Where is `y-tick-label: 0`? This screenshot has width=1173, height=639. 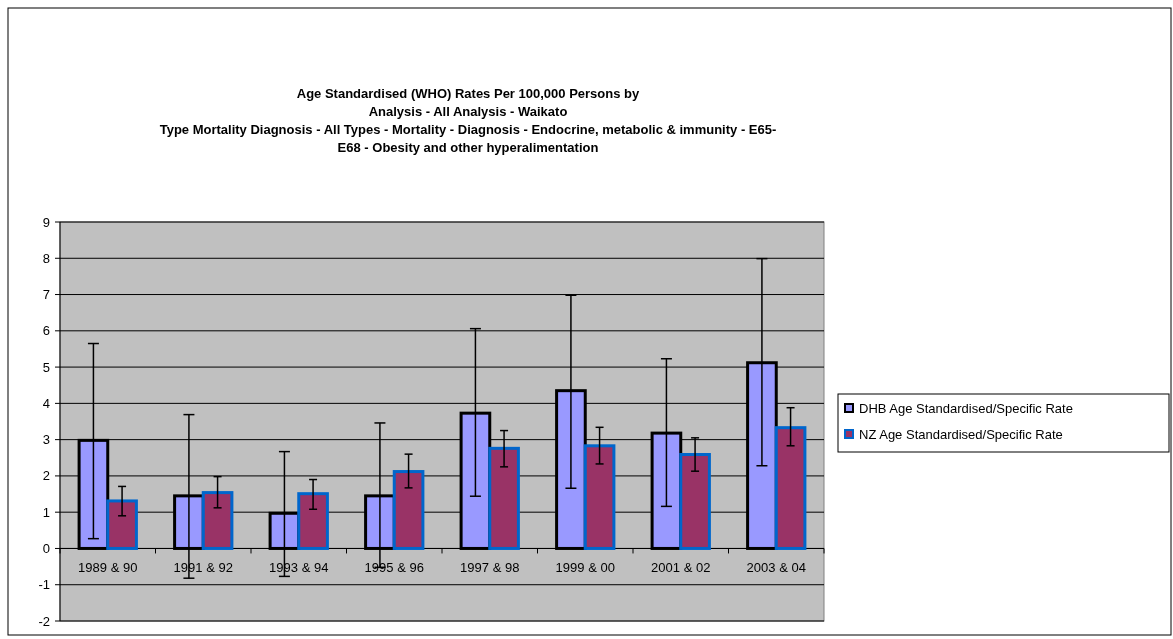 y-tick-label: 0 is located at coordinates (46, 548).